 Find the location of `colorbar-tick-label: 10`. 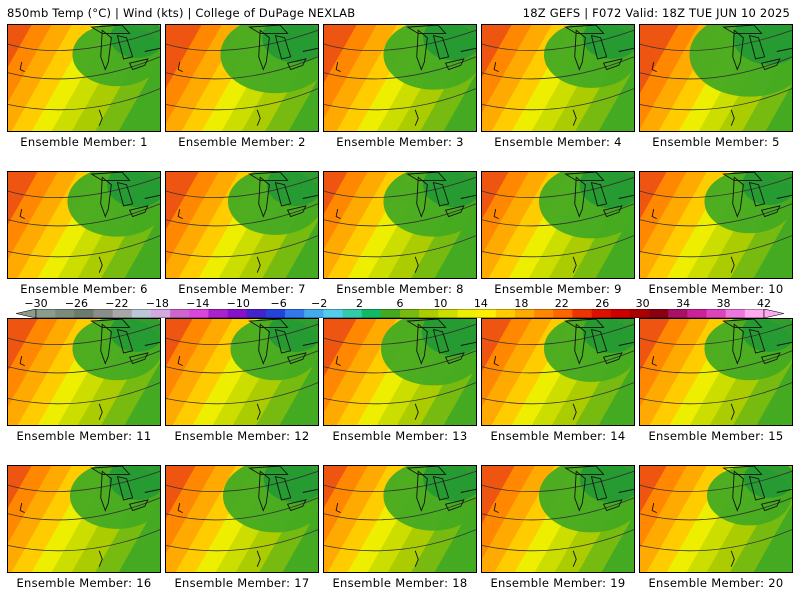

colorbar-tick-label: 10 is located at coordinates (440, 303).